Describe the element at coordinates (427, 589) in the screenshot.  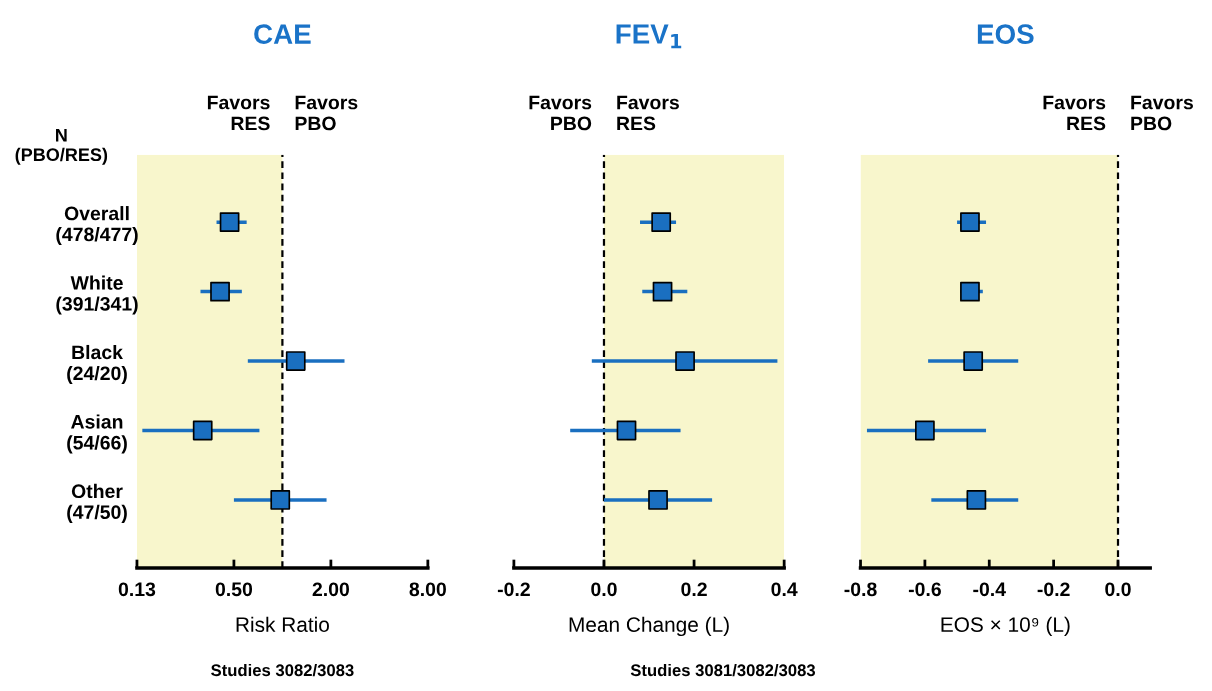
I see `x-tick-label: 8.00` at that location.